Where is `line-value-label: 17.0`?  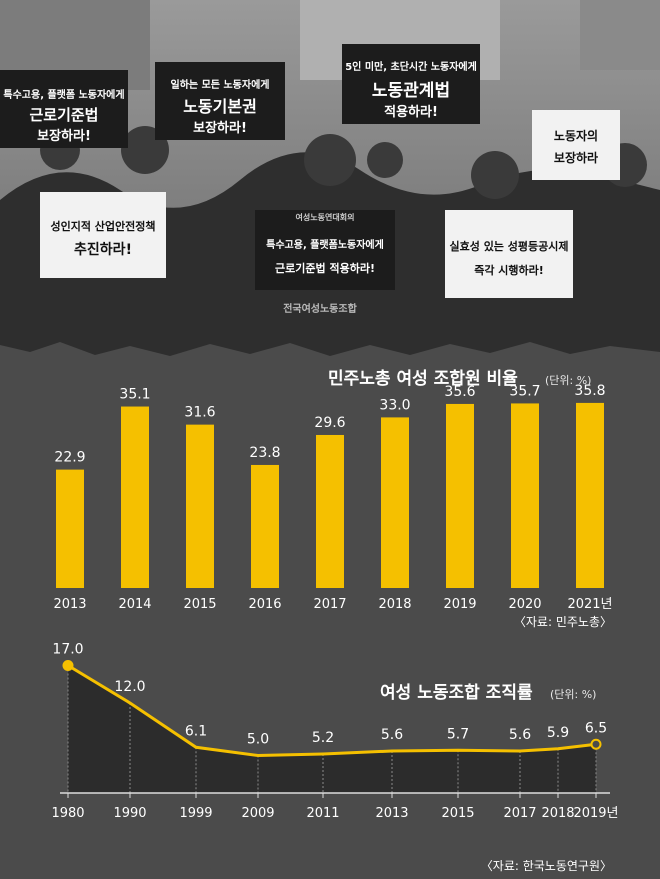 line-value-label: 17.0 is located at coordinates (67, 650).